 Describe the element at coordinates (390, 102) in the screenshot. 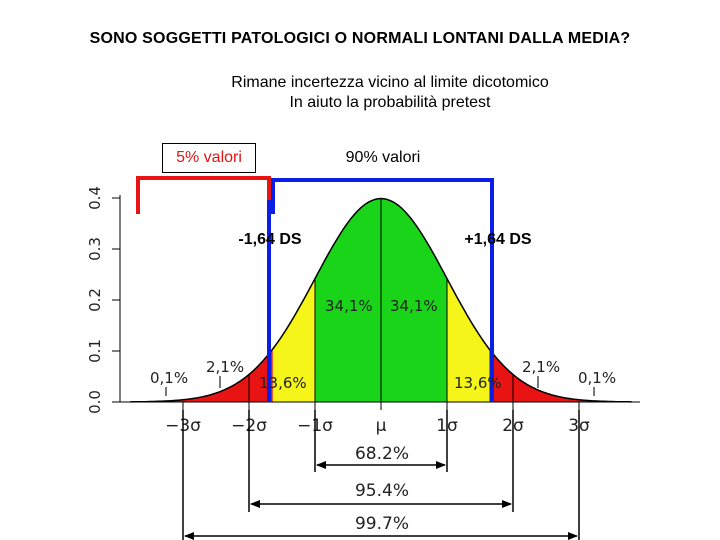

I see `subtitle-line-2: In aiuto la probabilità pretest` at that location.